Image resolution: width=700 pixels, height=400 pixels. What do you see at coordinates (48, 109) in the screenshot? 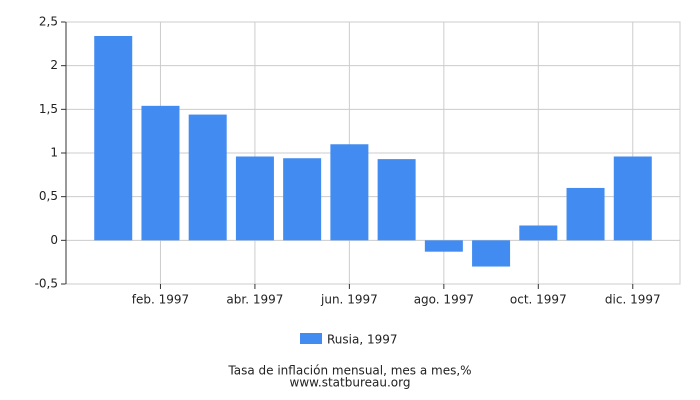
I see `y-tick-label: 1,5` at bounding box center [48, 109].